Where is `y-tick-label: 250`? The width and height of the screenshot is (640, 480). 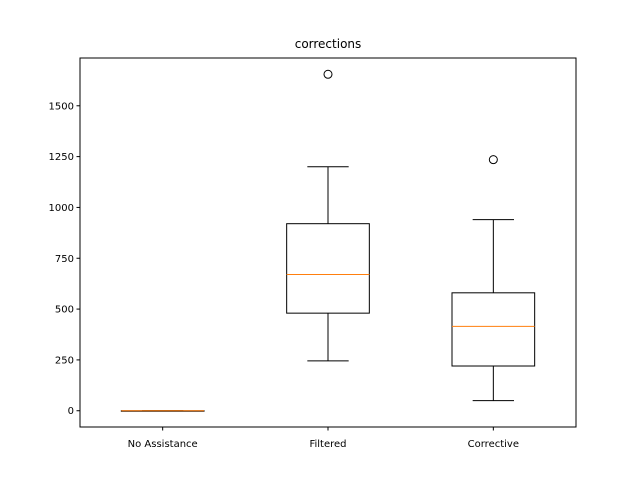 y-tick-label: 250 is located at coordinates (64, 360).